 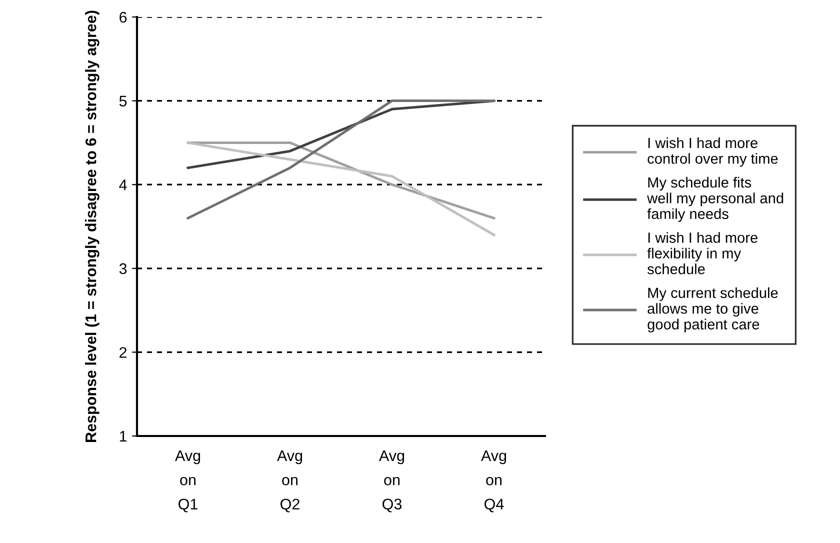 I want to click on y-tick-label: 5, so click(x=123, y=101).